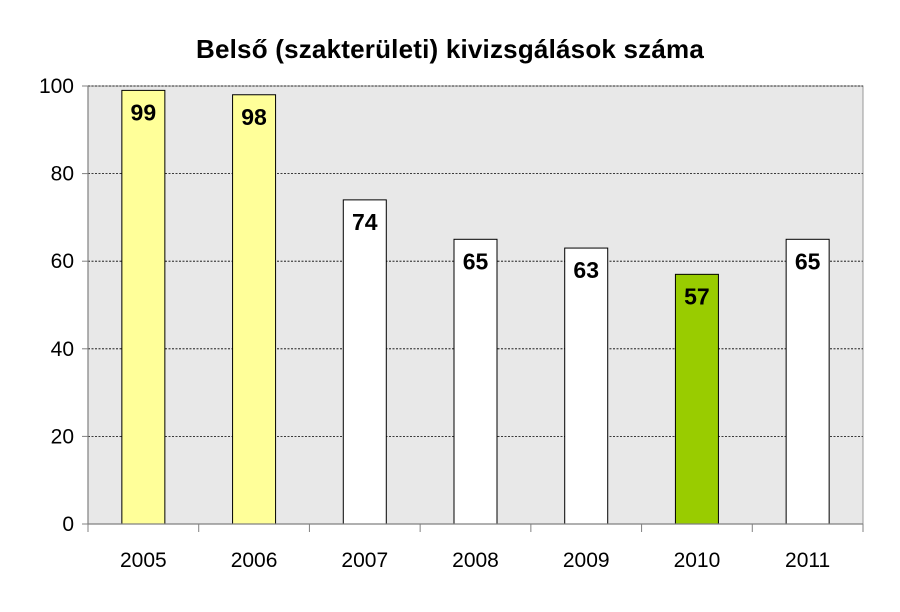 The height and width of the screenshot is (612, 900). Describe the element at coordinates (62, 349) in the screenshot. I see `y-tick-label: 40` at that location.